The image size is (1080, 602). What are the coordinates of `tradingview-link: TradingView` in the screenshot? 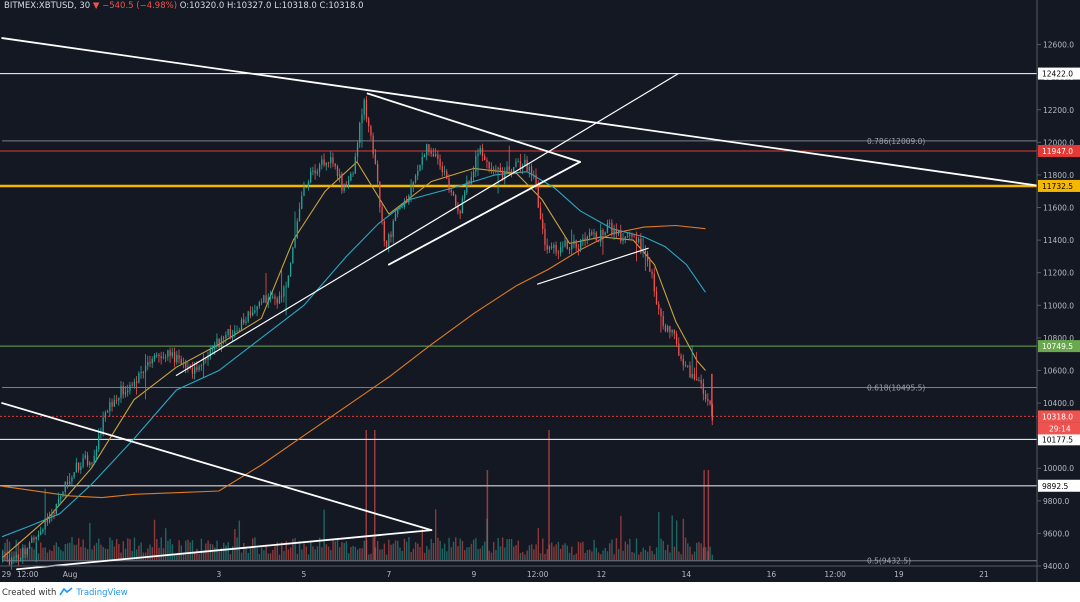 It's located at (102, 593).